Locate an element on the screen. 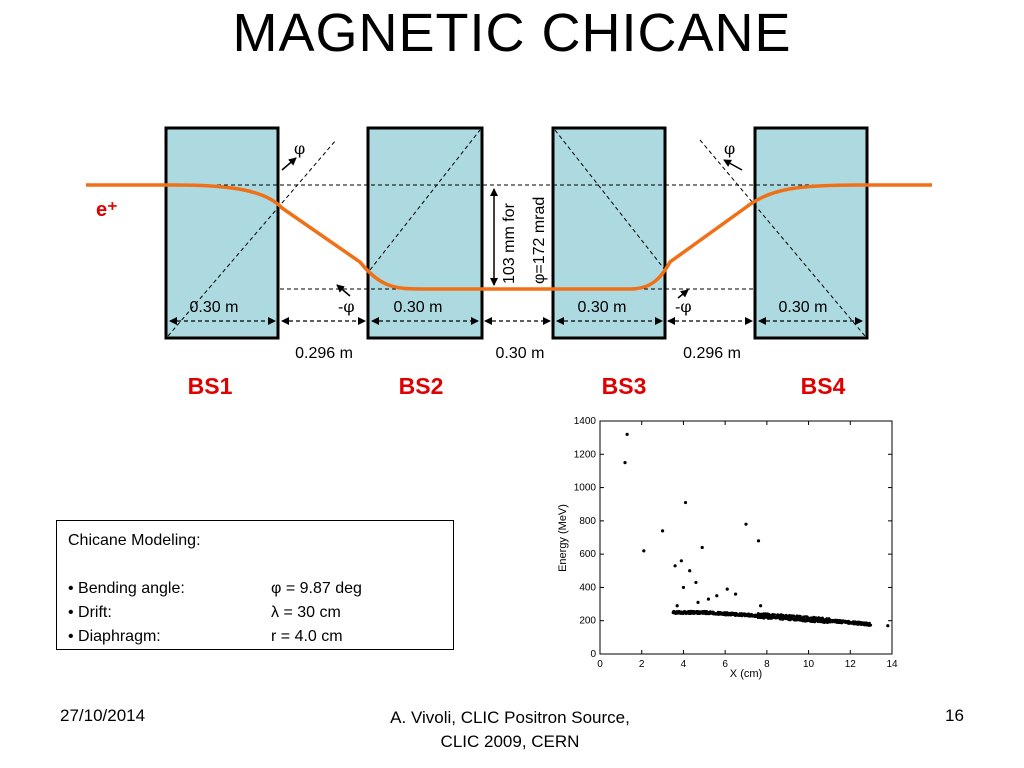 The image size is (1024, 768). info-row-diaphragm: • Diaphragm: r = 4.0 cm is located at coordinates (255, 637).